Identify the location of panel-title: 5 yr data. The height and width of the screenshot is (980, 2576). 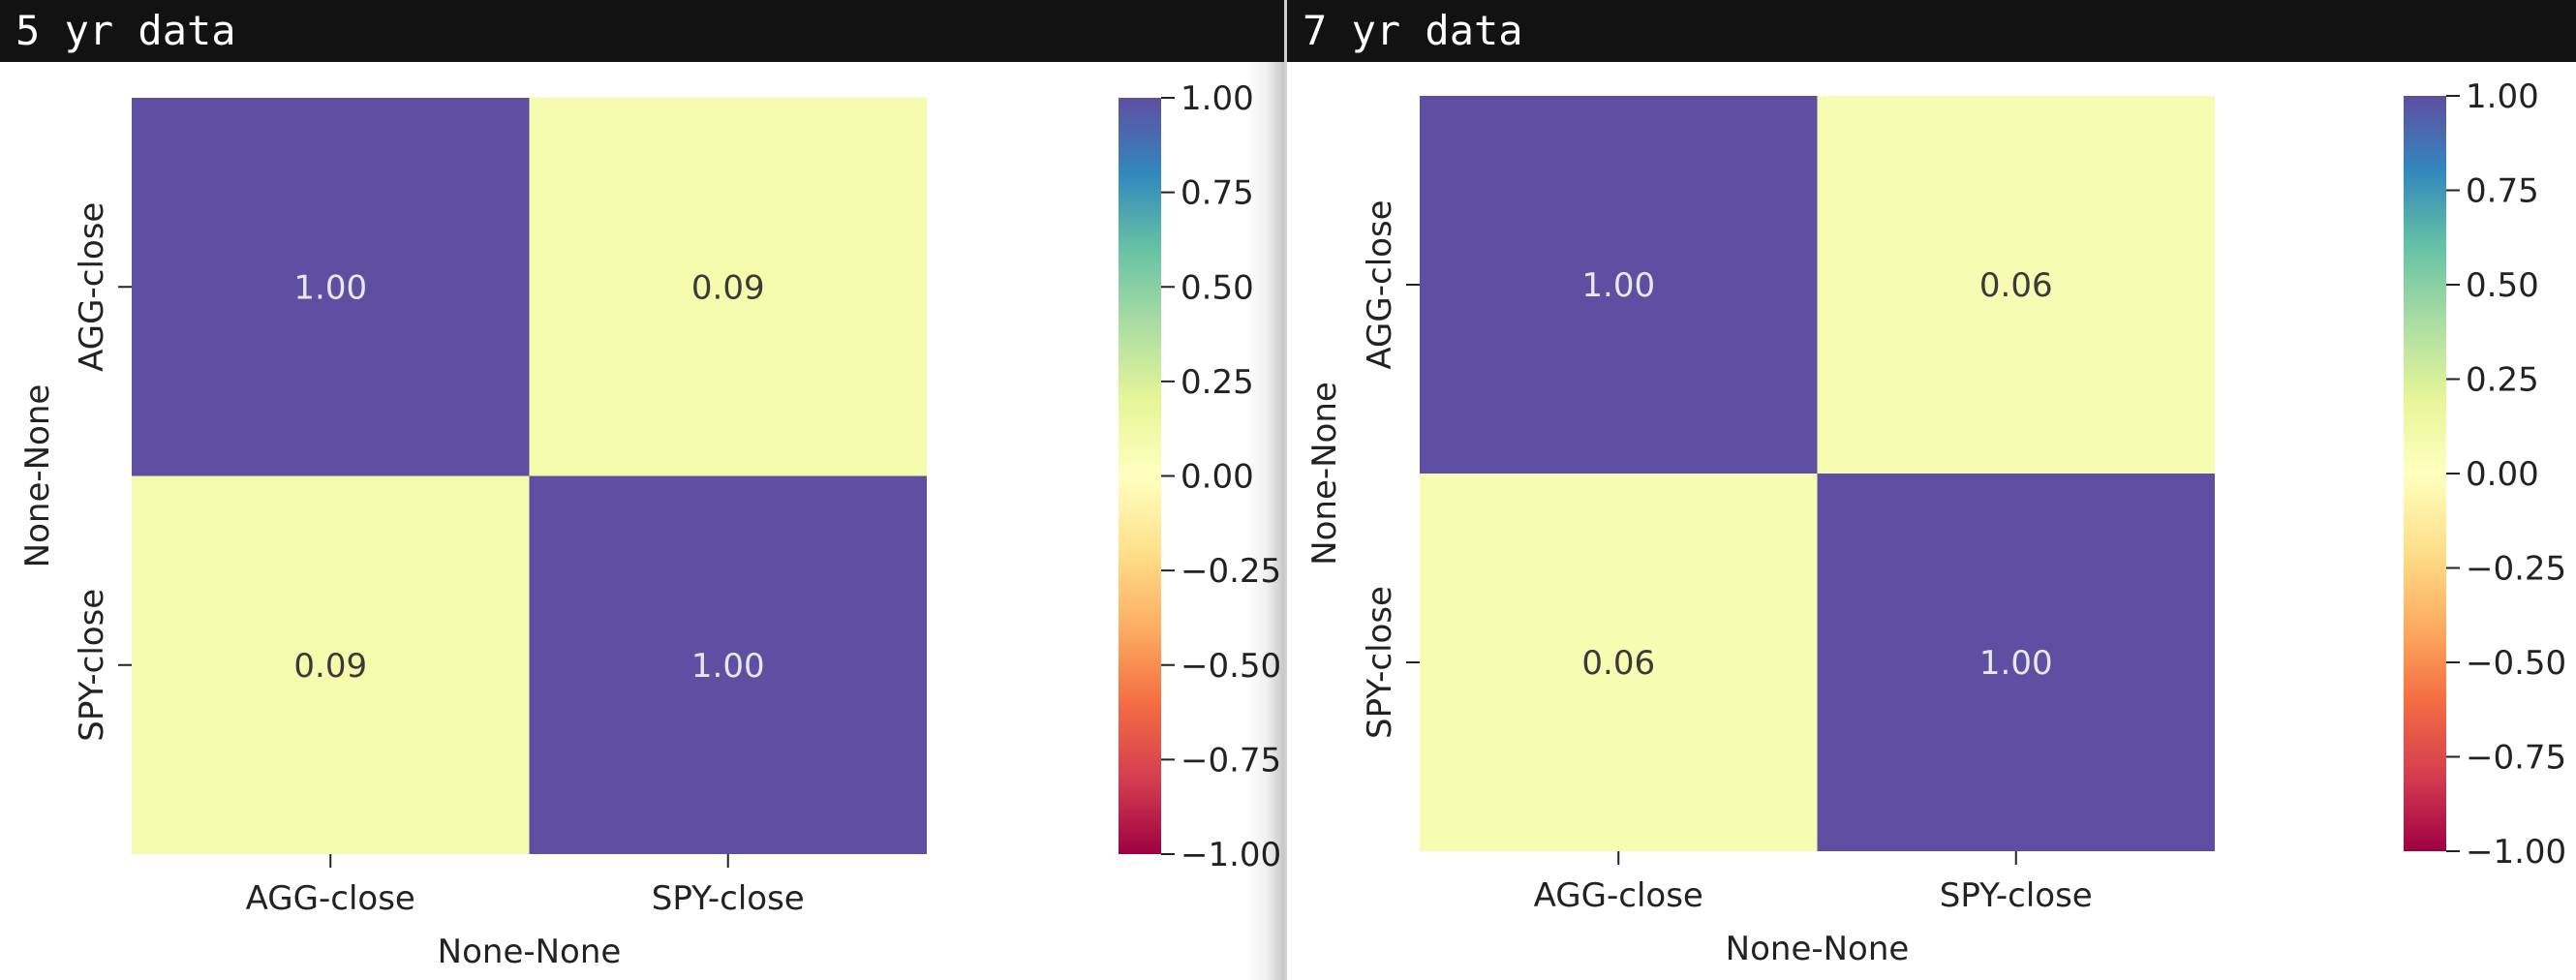
(642, 31).